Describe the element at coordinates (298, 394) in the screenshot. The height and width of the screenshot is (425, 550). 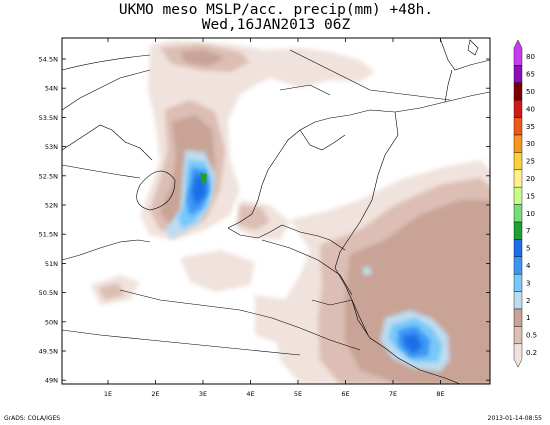
I see `lon-label: 5E` at that location.